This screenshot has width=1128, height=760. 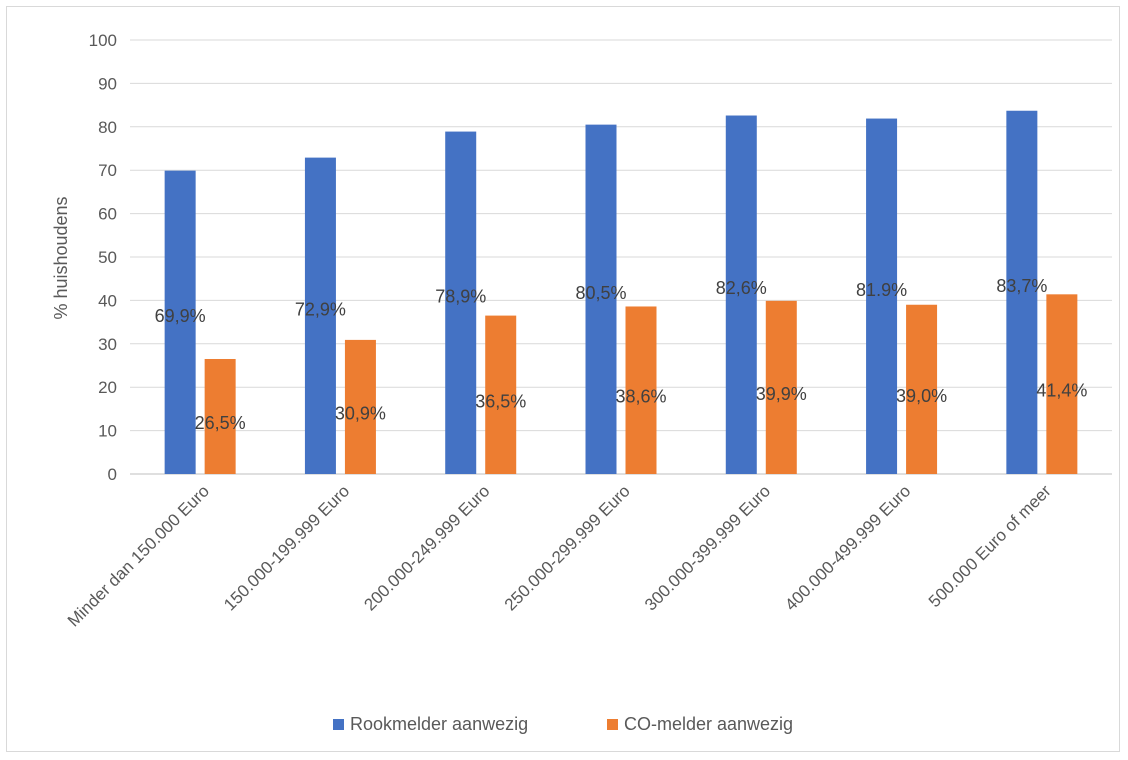 What do you see at coordinates (107, 431) in the screenshot?
I see `y-tick-label: 10` at bounding box center [107, 431].